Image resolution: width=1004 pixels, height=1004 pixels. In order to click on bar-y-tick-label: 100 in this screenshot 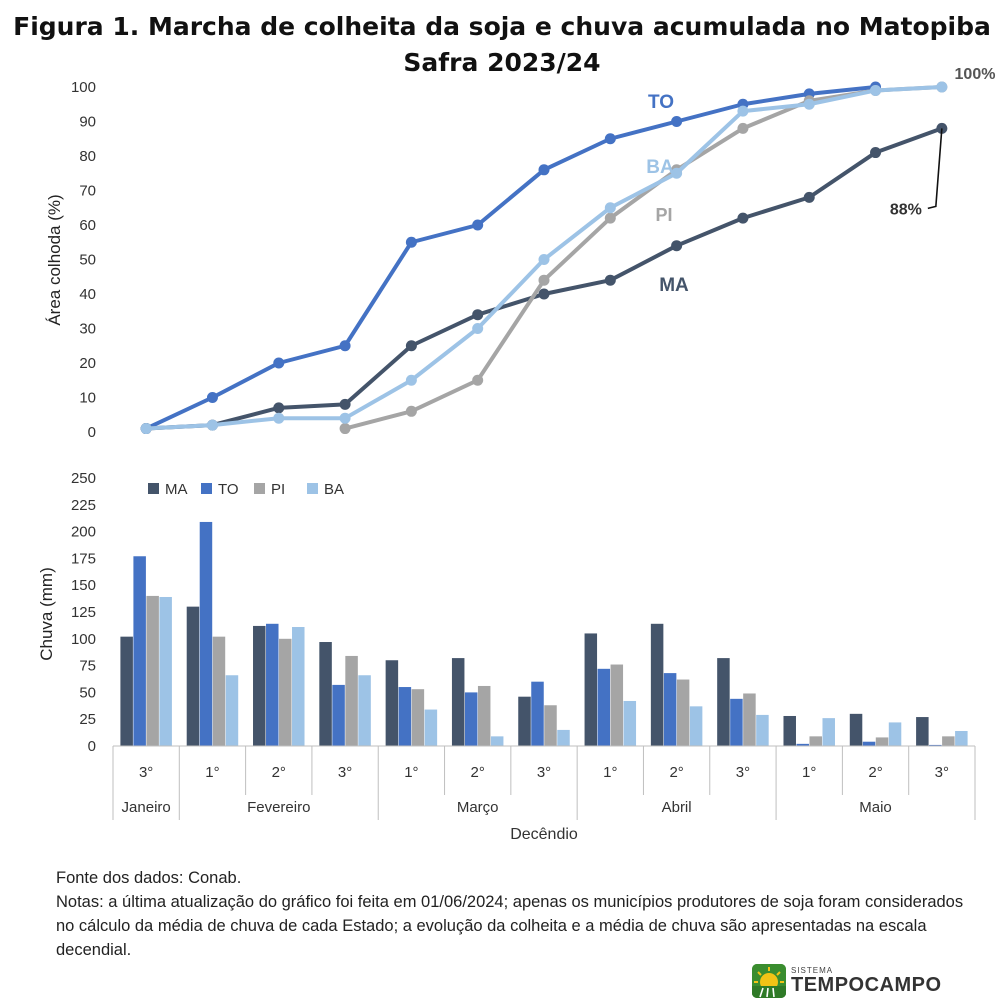, I will do `click(83, 639)`.